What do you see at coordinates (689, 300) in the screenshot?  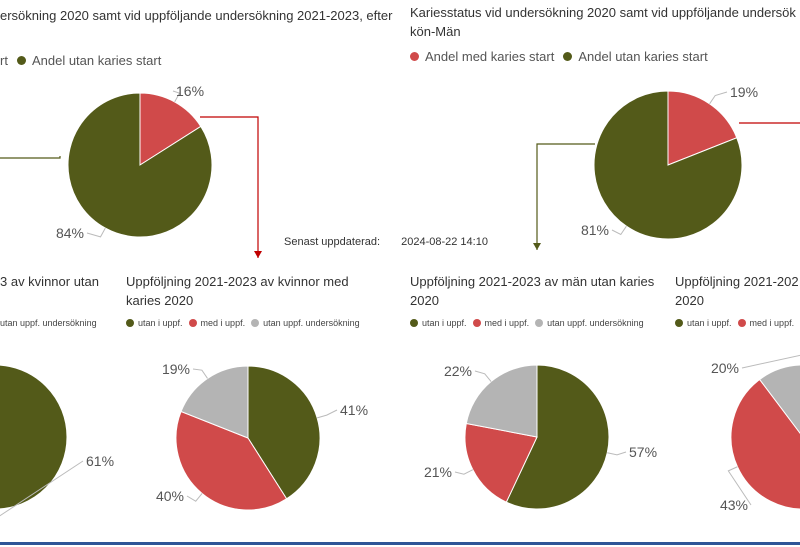 I see `men-caries-title-line2: 2020` at bounding box center [689, 300].